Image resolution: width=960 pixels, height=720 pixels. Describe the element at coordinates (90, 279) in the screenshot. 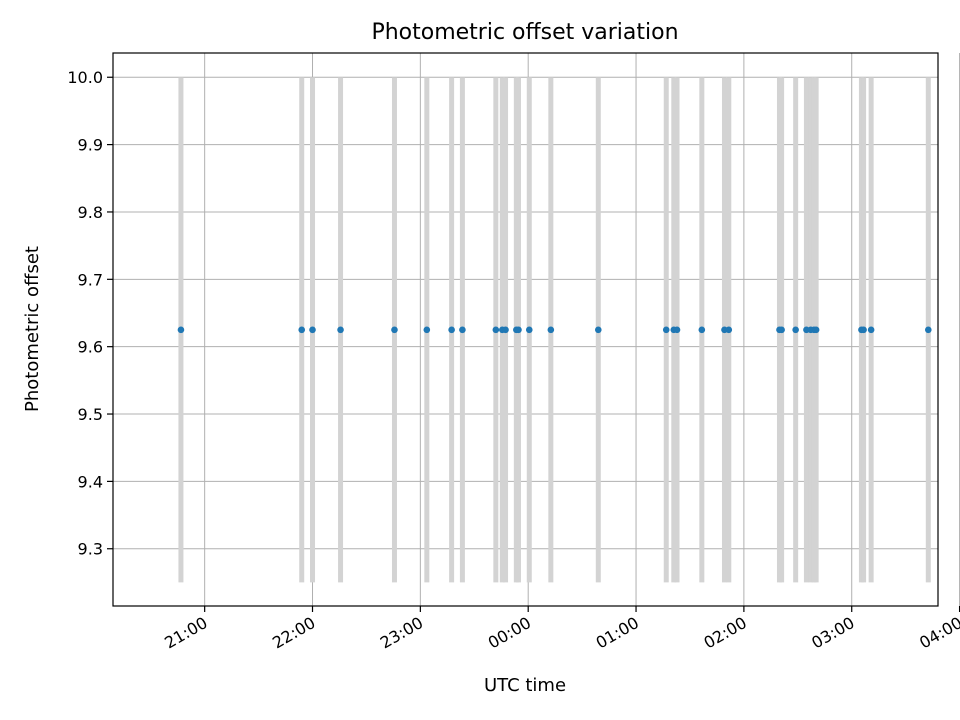

I see `y-tick-label: 9.7` at that location.